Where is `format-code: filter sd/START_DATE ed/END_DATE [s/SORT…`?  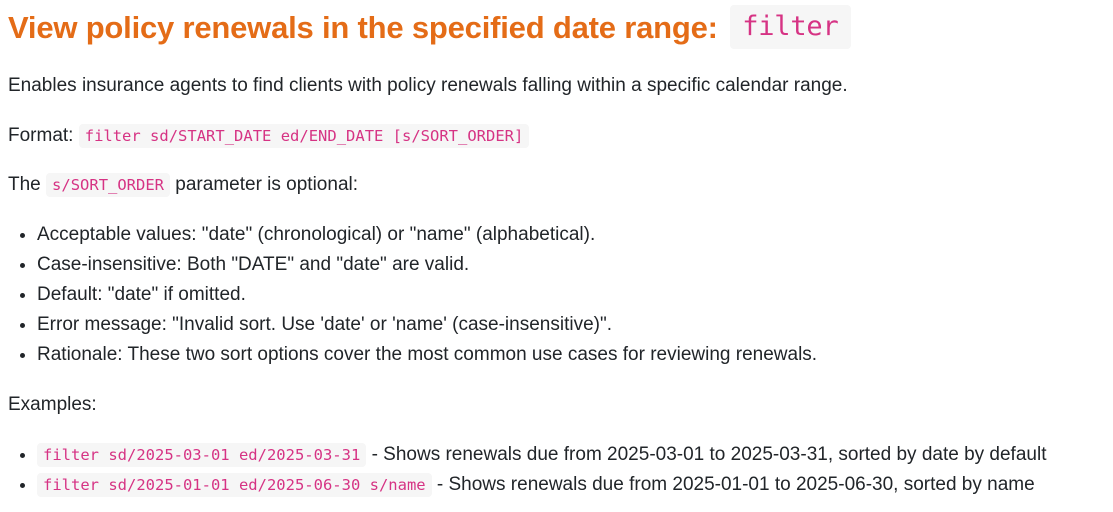
format-code: filter sd/START_DATE ed/END_DATE [s/SORT… is located at coordinates (304, 136).